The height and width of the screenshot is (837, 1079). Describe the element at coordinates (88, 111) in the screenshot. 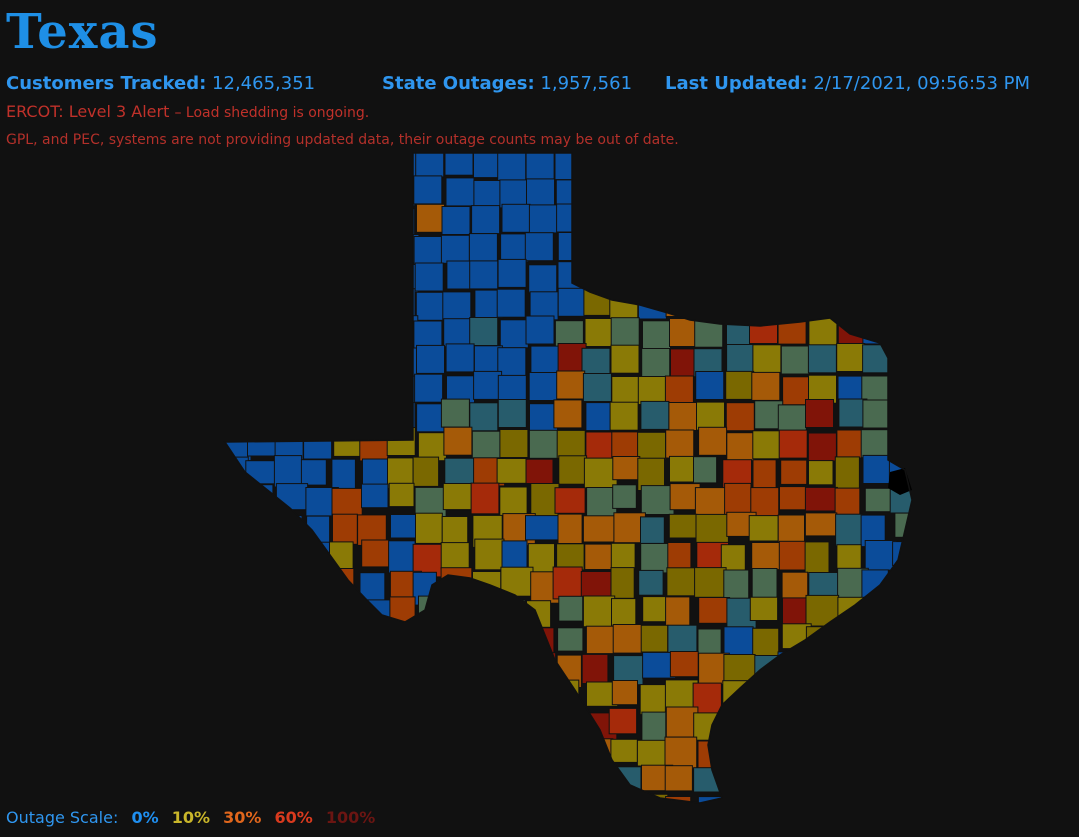

I see `alert-level: ERCOT: Level 3 Alert` at that location.